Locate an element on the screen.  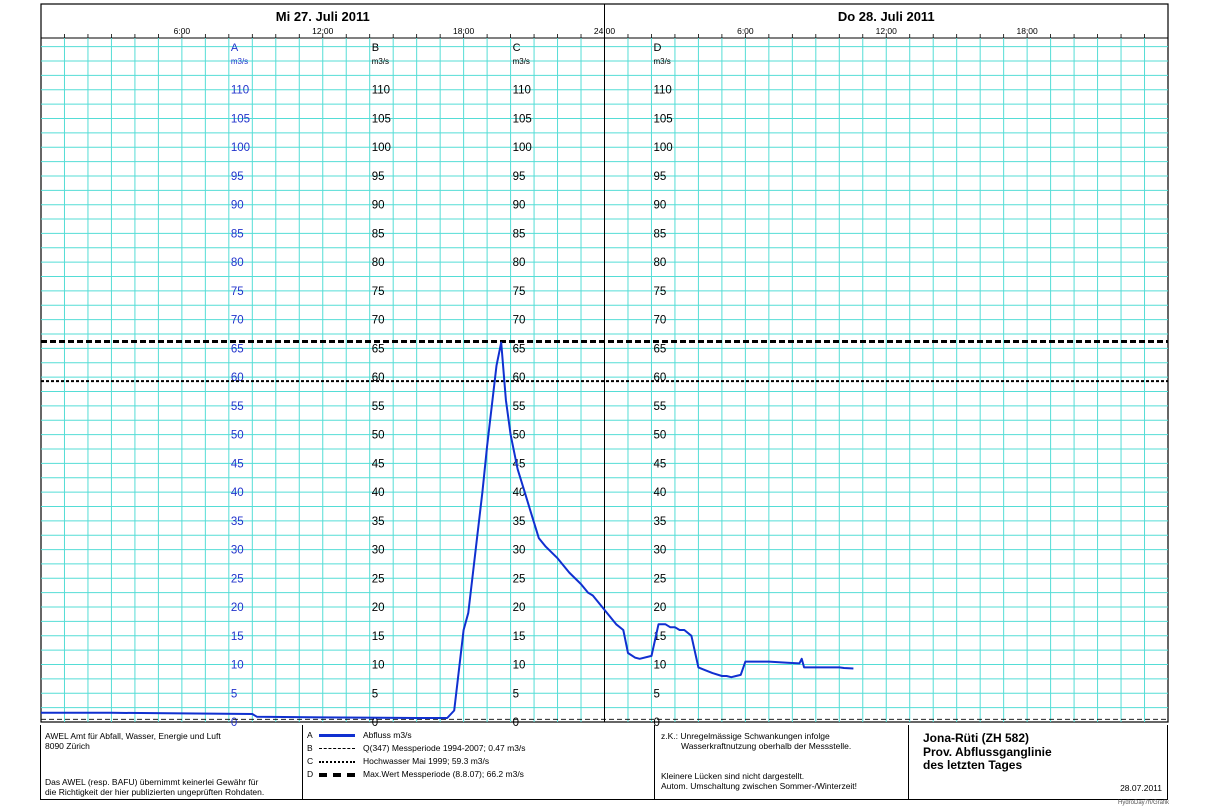
legend-key: A is located at coordinates (310, 735).